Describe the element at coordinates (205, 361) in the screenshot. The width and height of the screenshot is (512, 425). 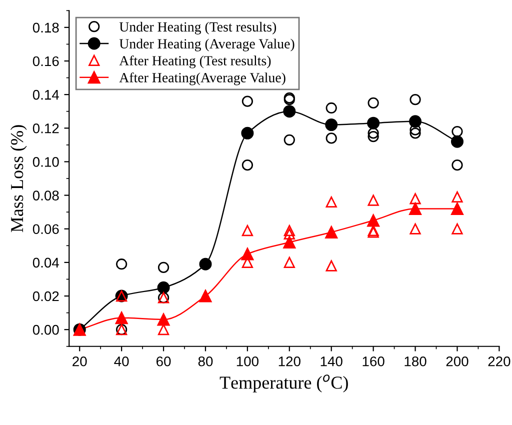
I see `x-tick-label: 80` at that location.